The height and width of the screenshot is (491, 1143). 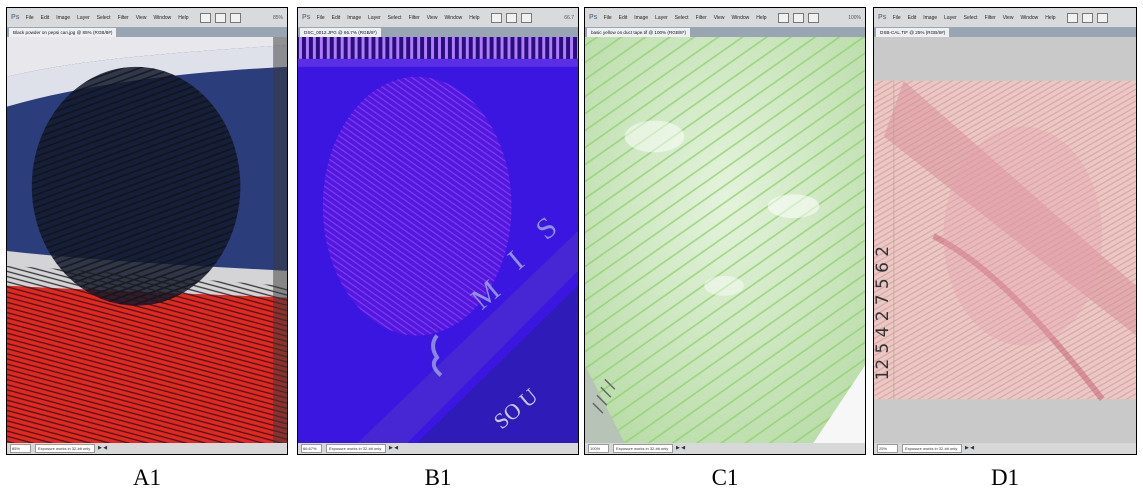 I want to click on document-tab: DSB-CAL.TIF @ 25% (RGB/8#), so click(x=913, y=32).